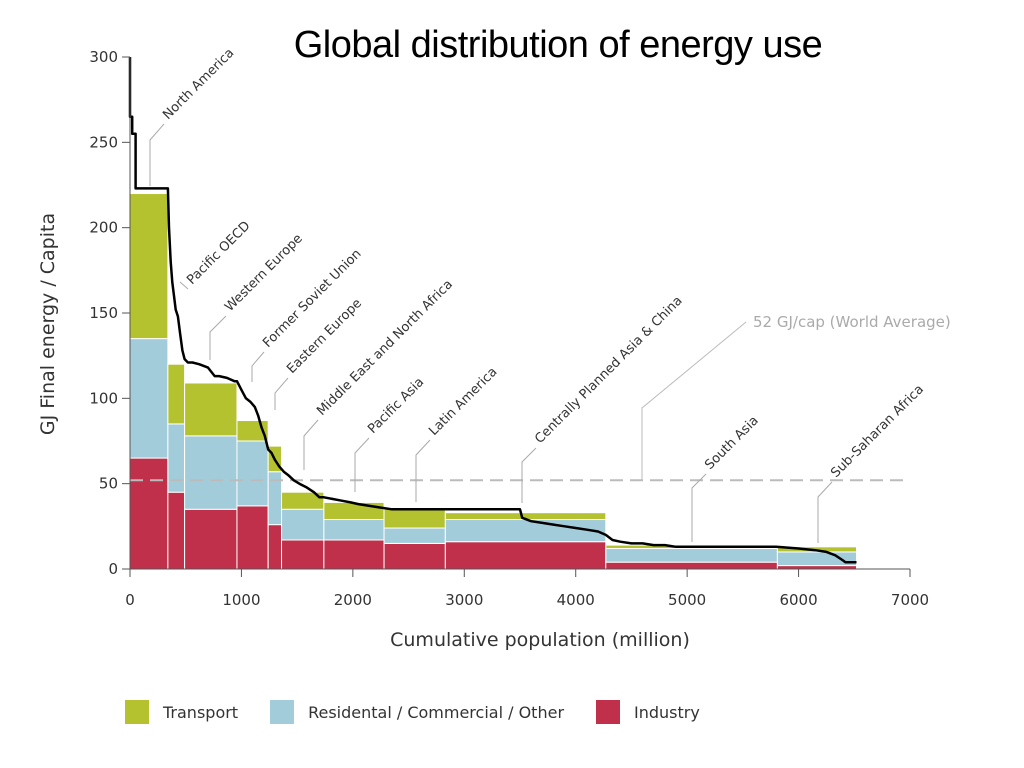 Image resolution: width=1024 pixels, height=768 pixels. Describe the element at coordinates (558, 45) in the screenshot. I see `chart-title: Global distribution of energy use` at that location.